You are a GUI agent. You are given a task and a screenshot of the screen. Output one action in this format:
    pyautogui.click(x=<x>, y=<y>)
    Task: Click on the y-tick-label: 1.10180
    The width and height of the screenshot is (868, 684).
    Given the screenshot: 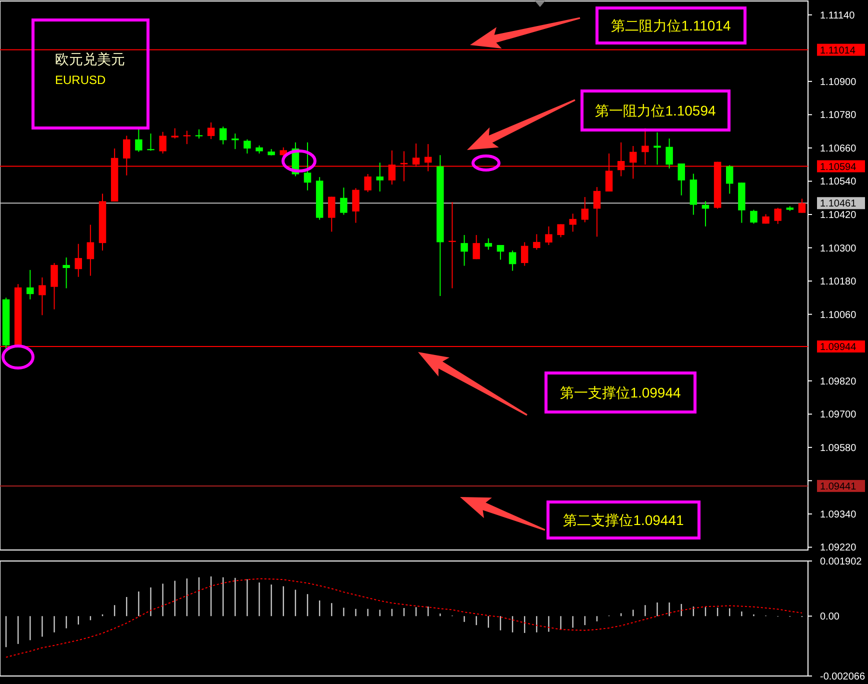 What is the action you would take?
    pyautogui.click(x=838, y=282)
    